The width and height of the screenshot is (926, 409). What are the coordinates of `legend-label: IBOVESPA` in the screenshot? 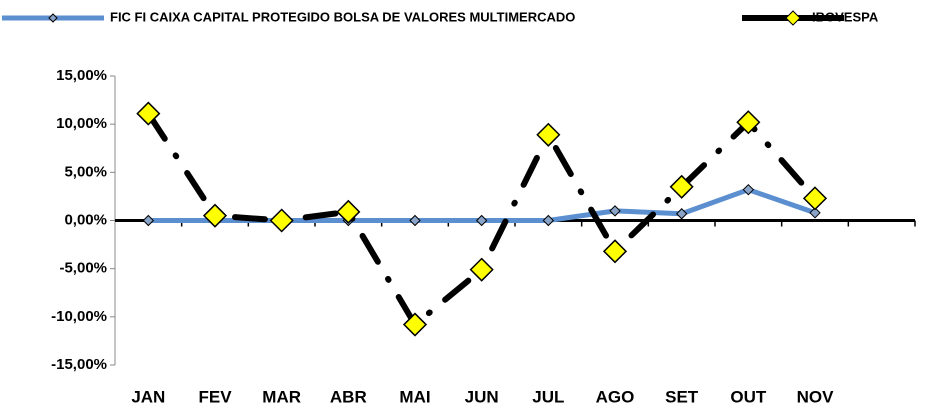 It's located at (845, 16).